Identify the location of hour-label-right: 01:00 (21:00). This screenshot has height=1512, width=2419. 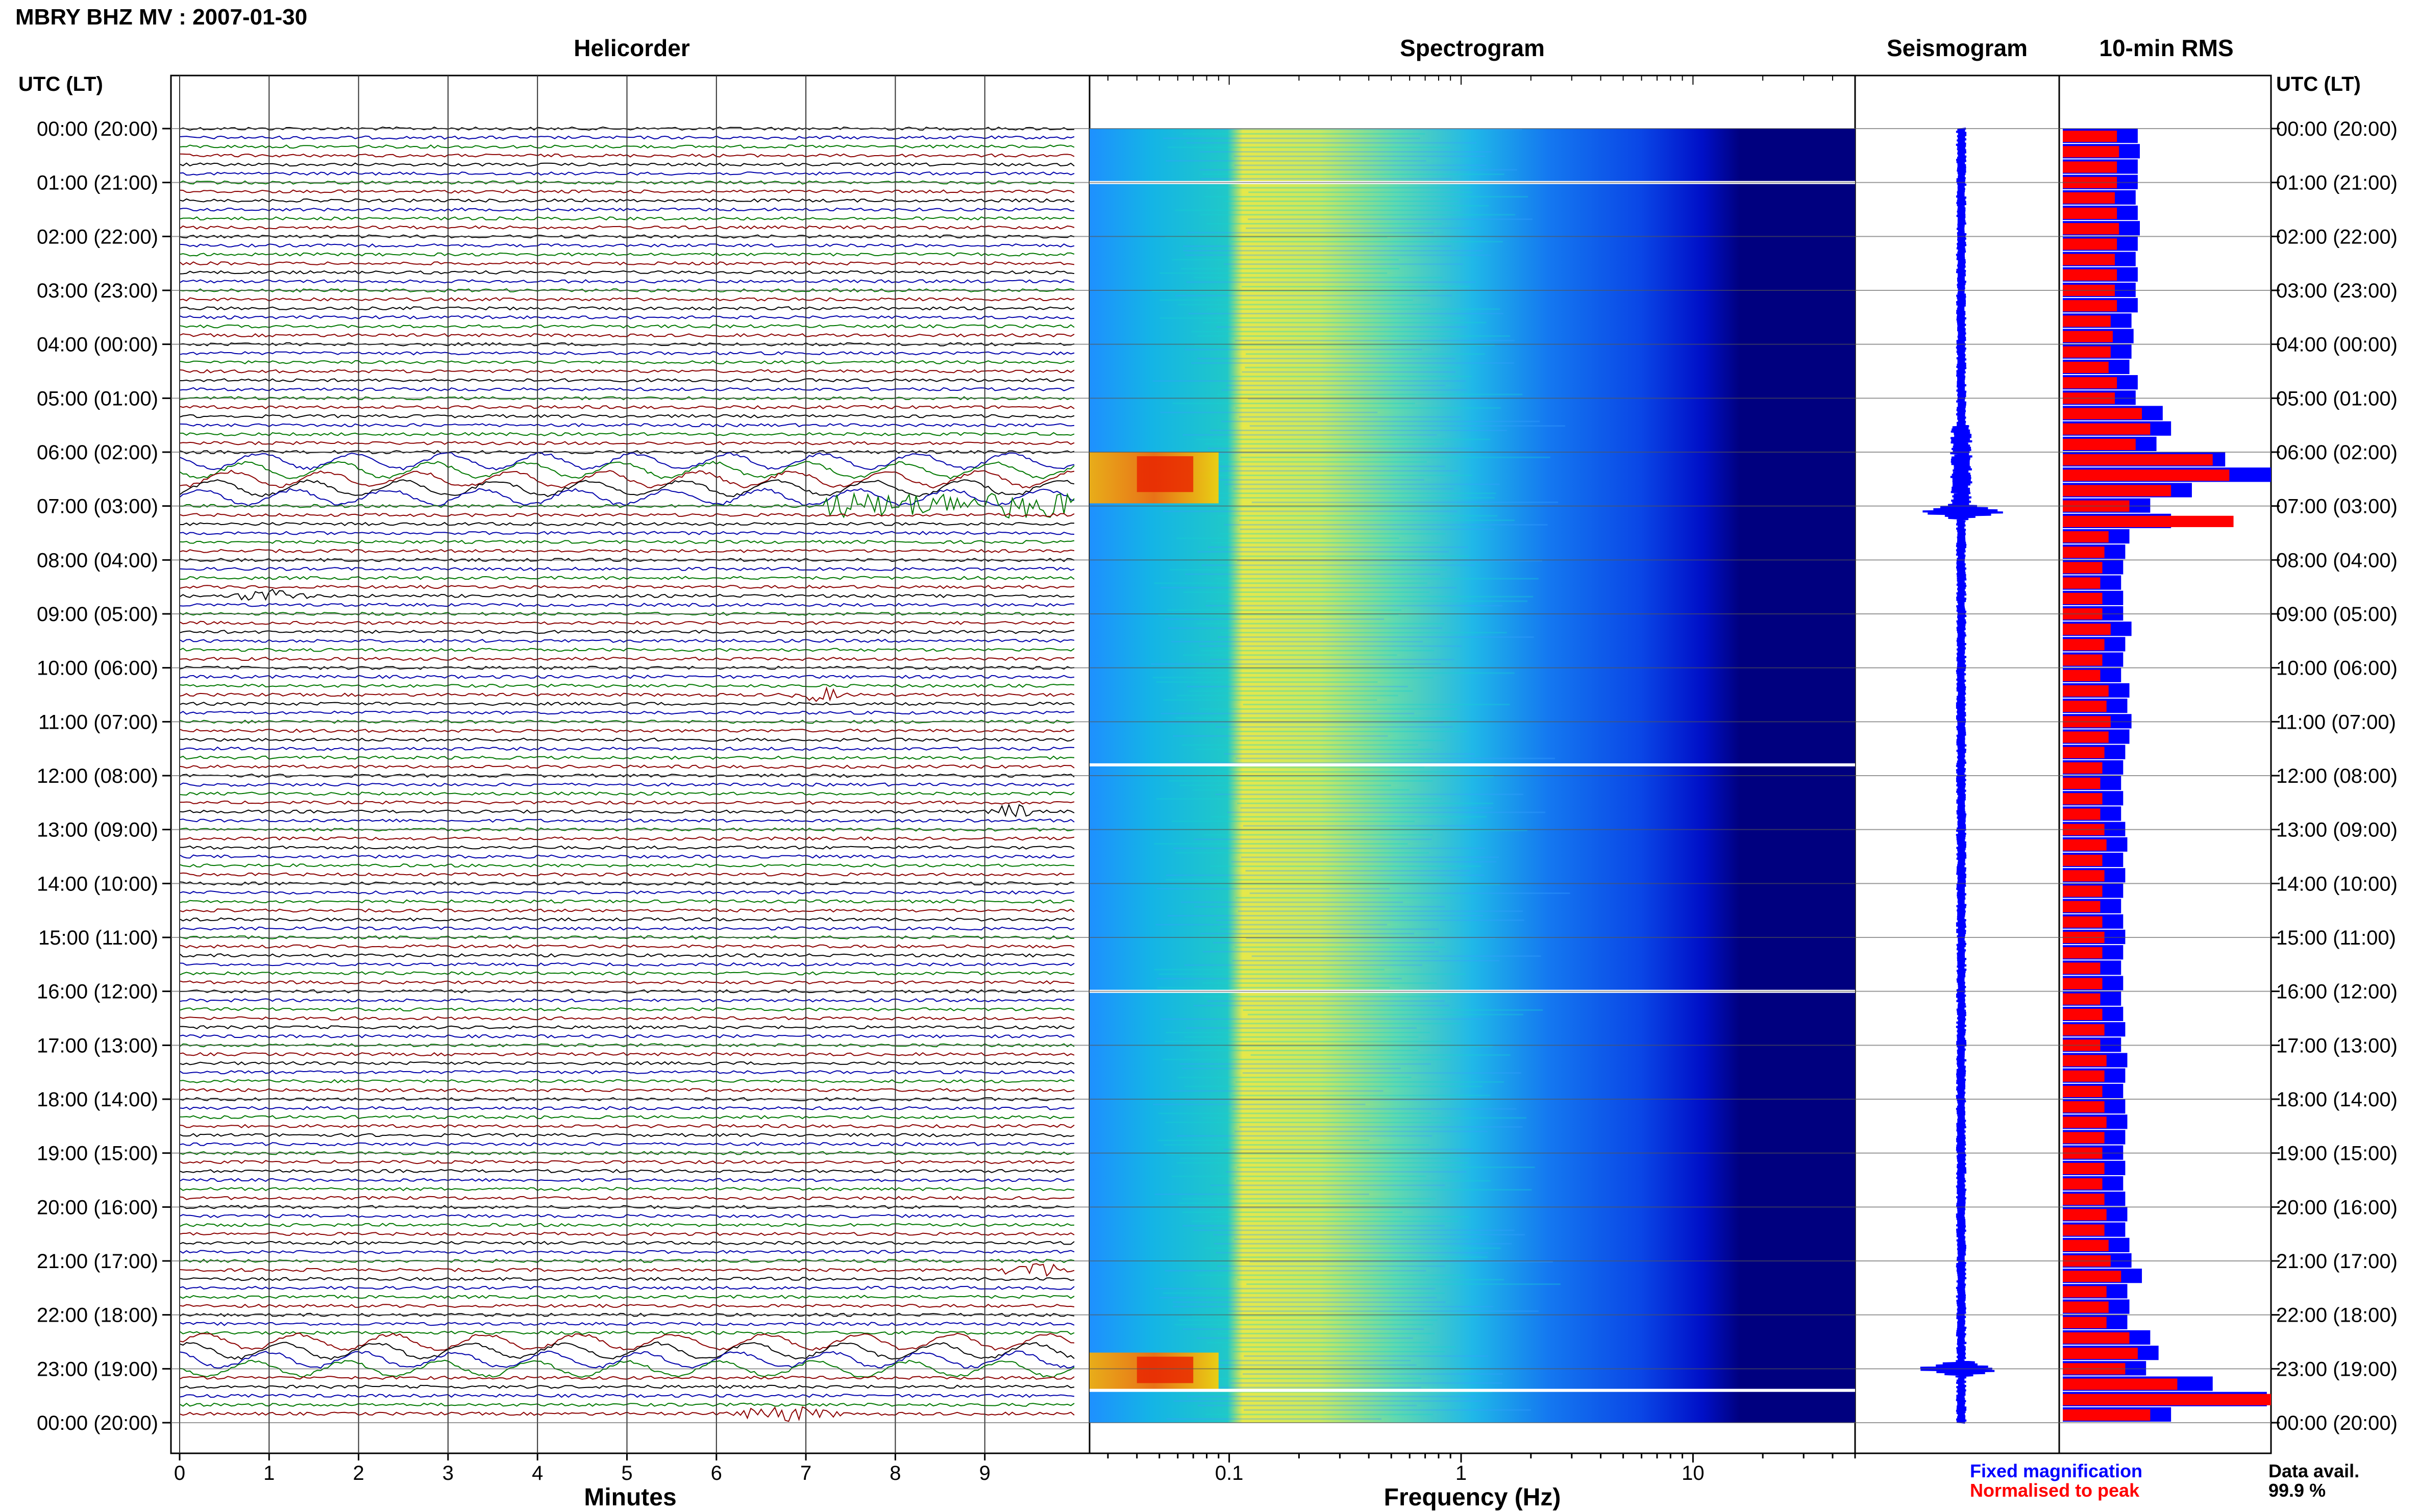
(2337, 183).